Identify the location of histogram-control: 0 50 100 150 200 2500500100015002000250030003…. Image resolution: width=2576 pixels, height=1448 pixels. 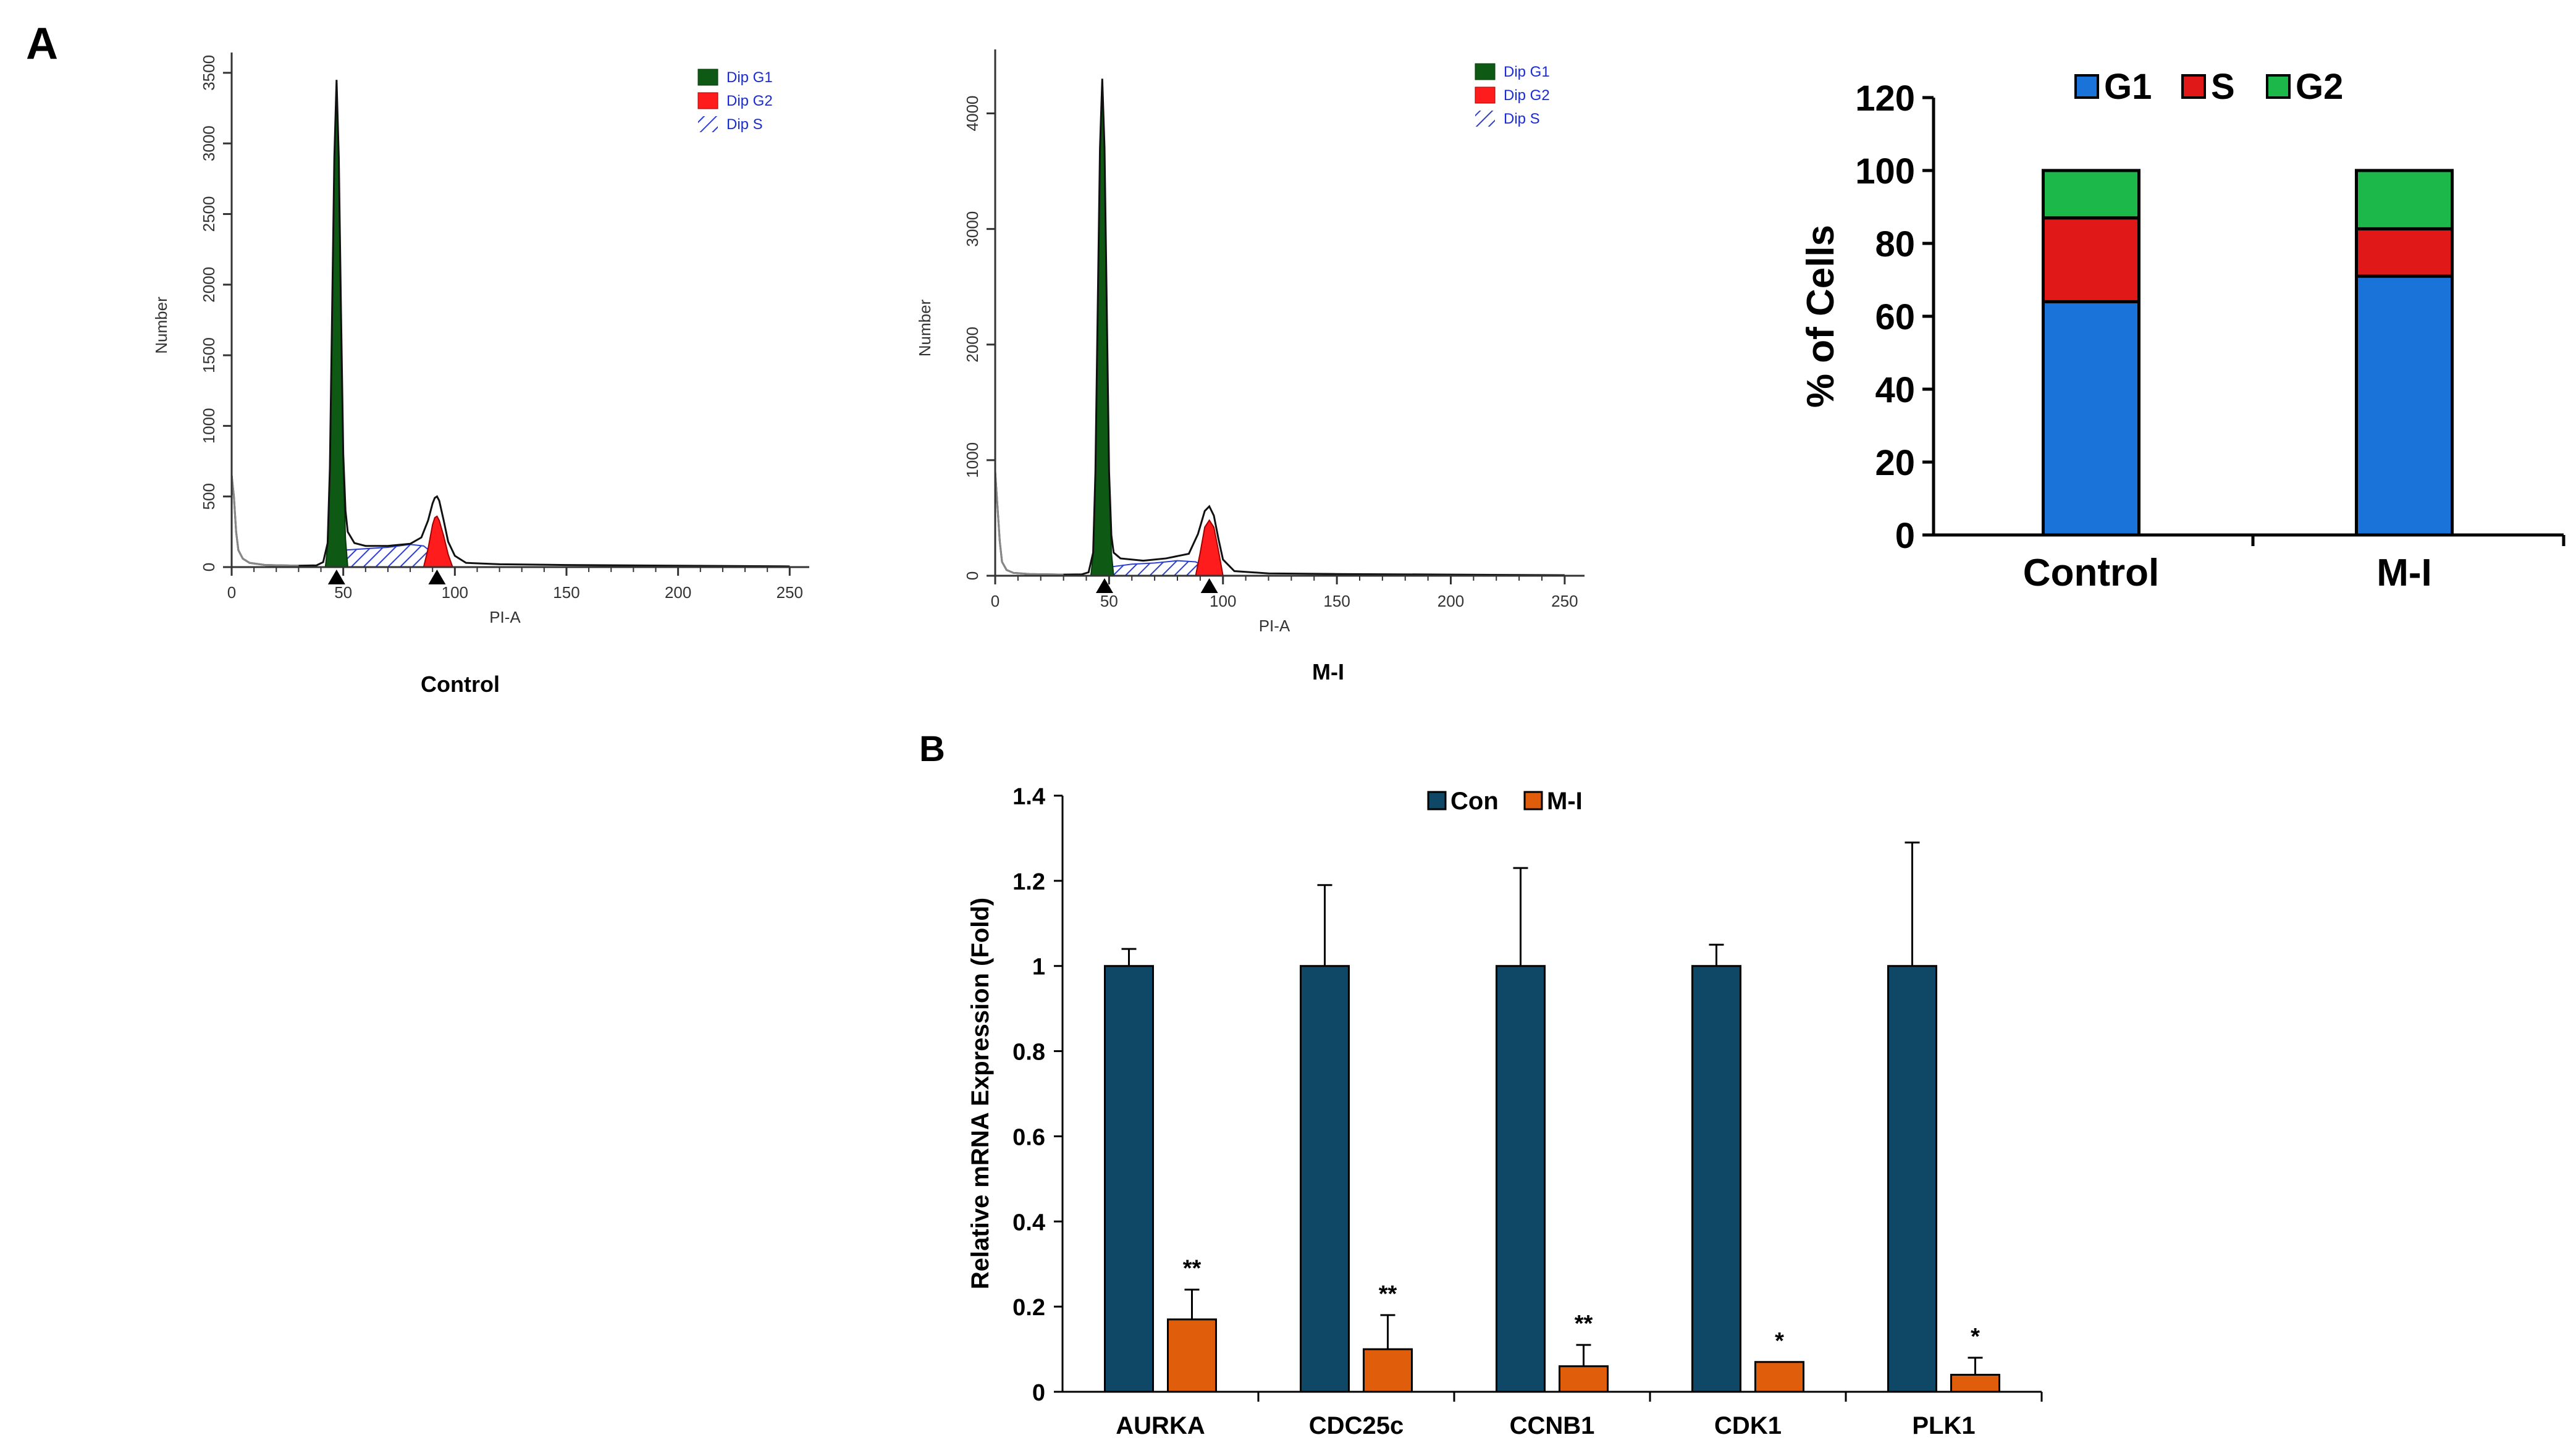
(480, 375).